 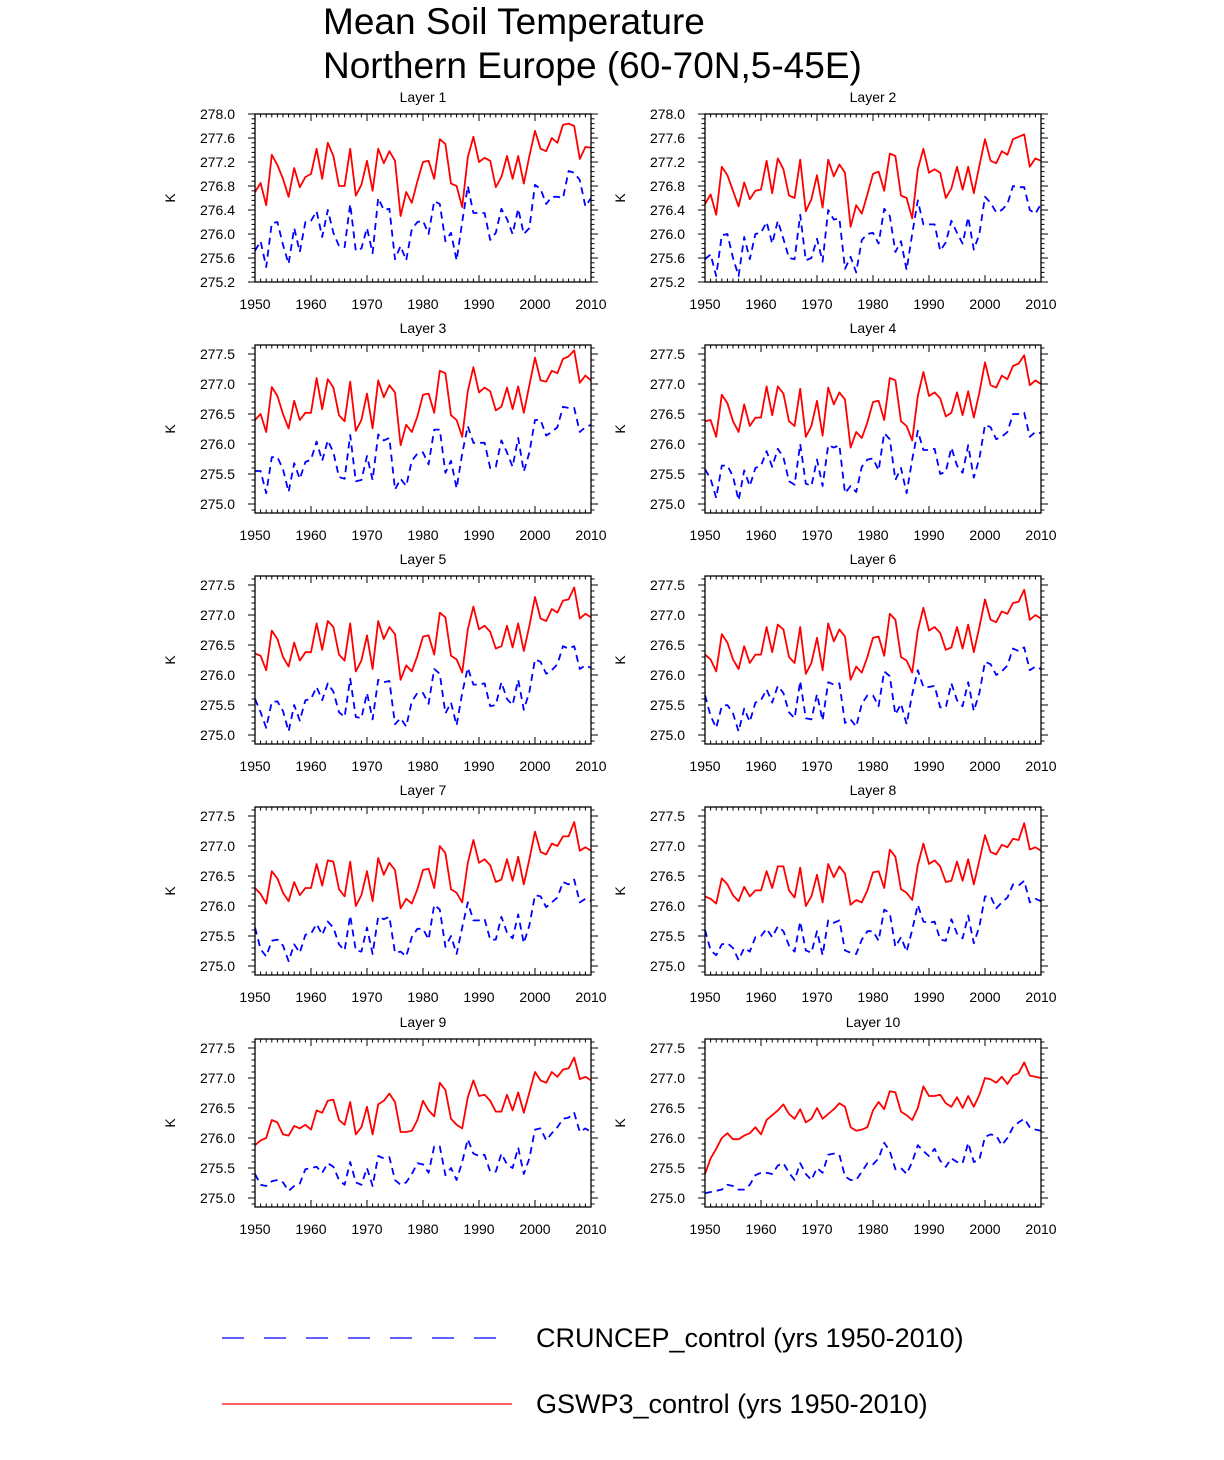 I want to click on y-tick-label: 275.0, so click(x=667, y=735).